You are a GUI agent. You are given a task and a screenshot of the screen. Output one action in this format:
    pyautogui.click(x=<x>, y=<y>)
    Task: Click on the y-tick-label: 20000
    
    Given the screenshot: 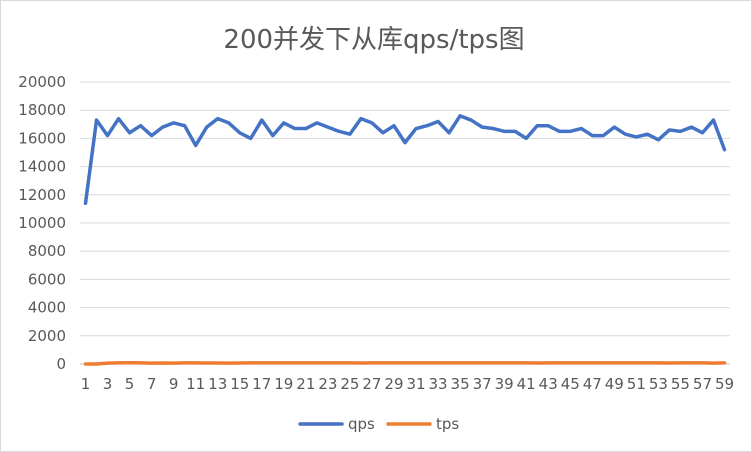 What is the action you would take?
    pyautogui.click(x=42, y=82)
    